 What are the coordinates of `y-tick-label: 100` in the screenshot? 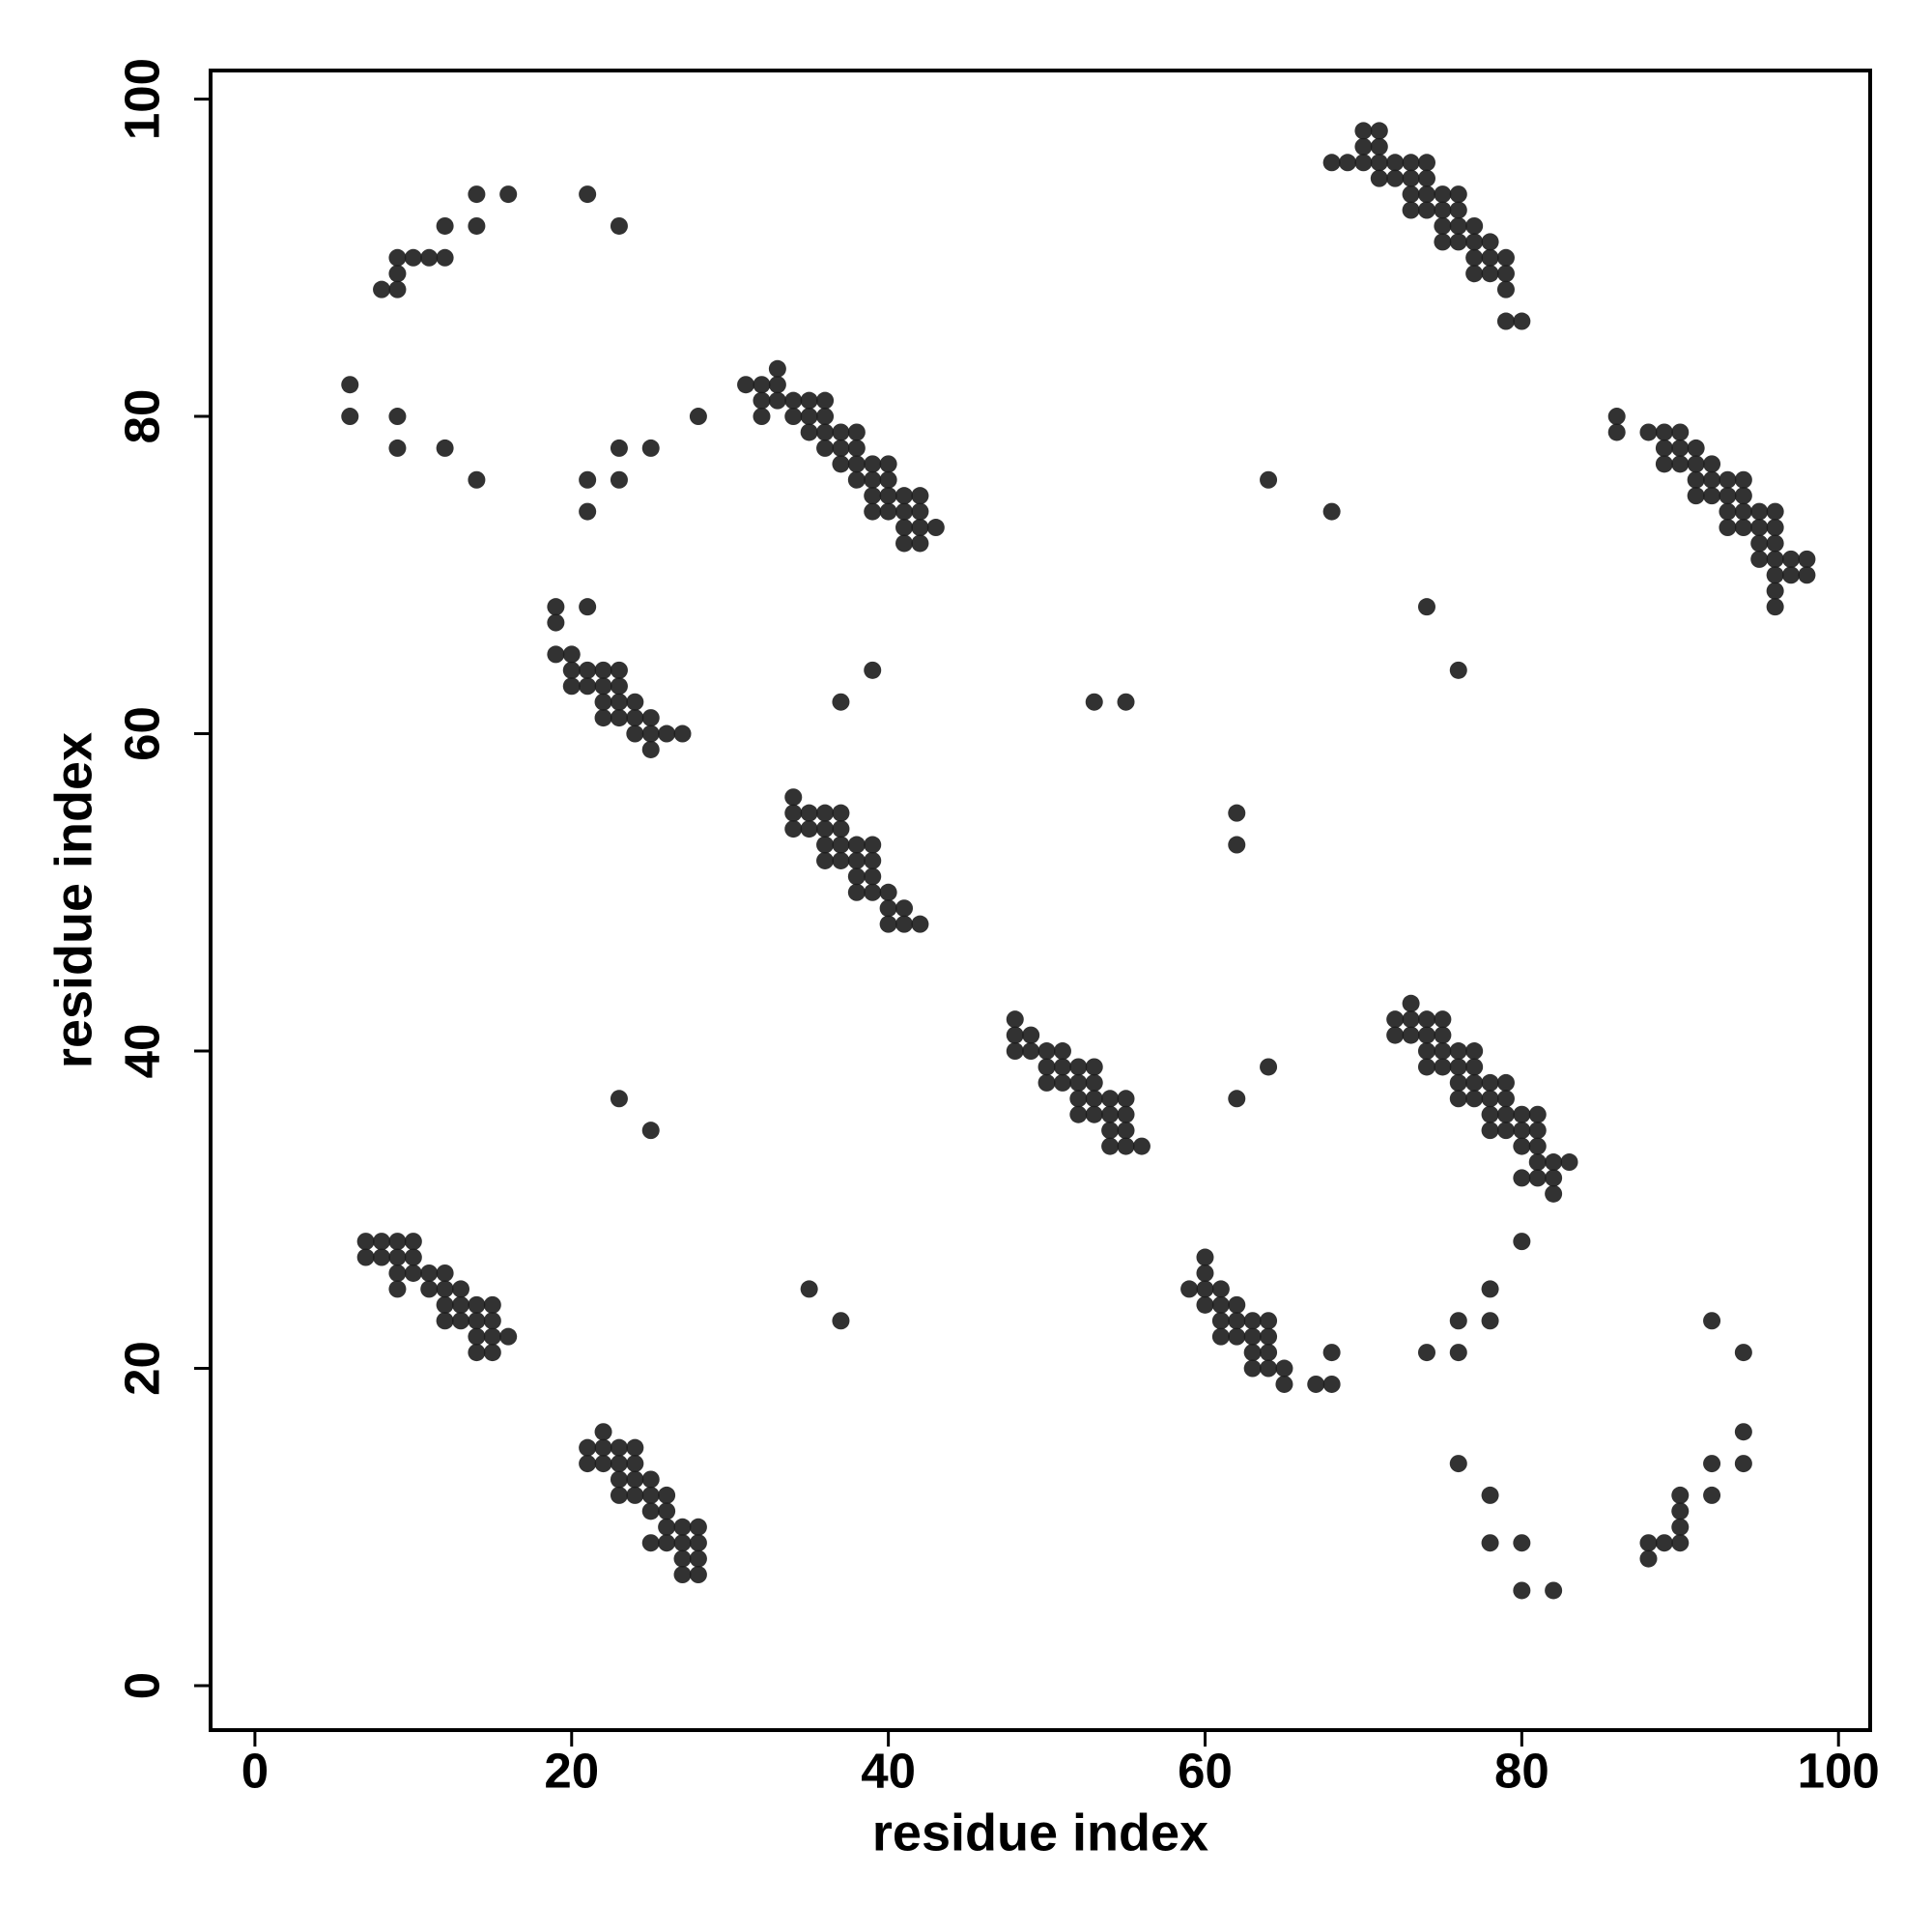 It's located at (141, 99).